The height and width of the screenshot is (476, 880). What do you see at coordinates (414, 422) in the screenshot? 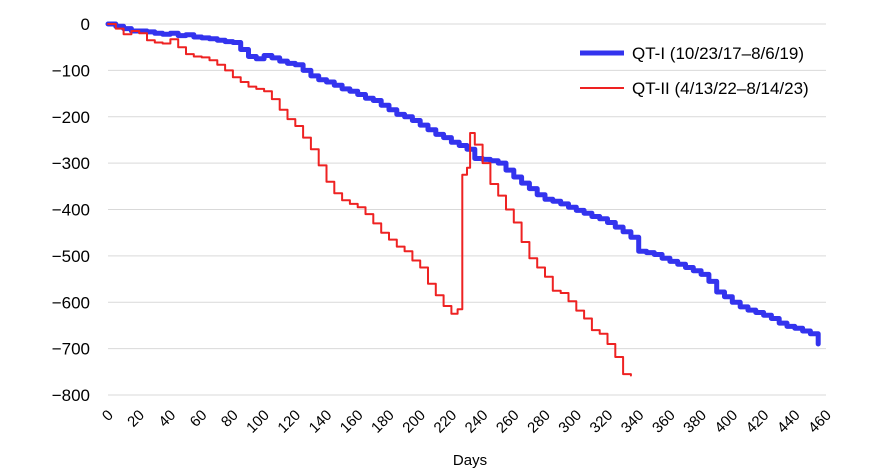
I see `x-tick-label: 200` at bounding box center [414, 422].